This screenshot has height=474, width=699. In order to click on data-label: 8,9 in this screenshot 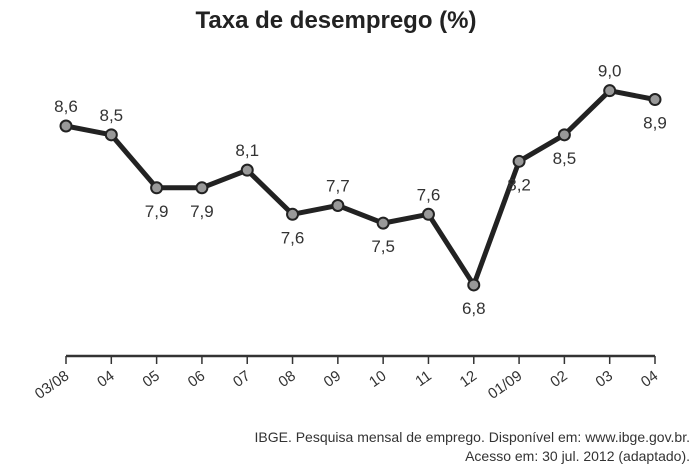, I will do `click(655, 123)`.